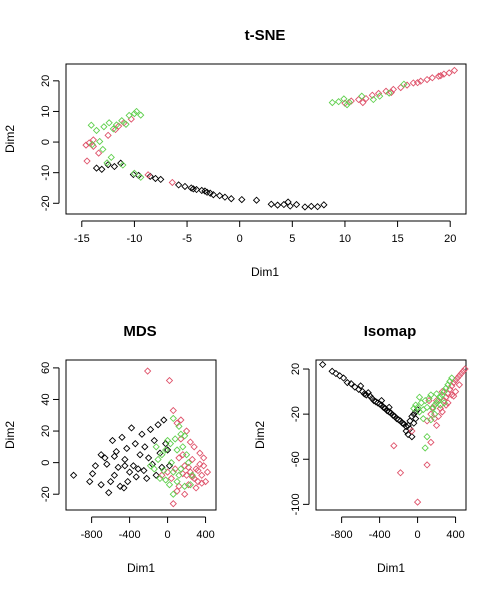  Describe the element at coordinates (46, 81) in the screenshot. I see `tsne-y-tick-label: 20` at that location.